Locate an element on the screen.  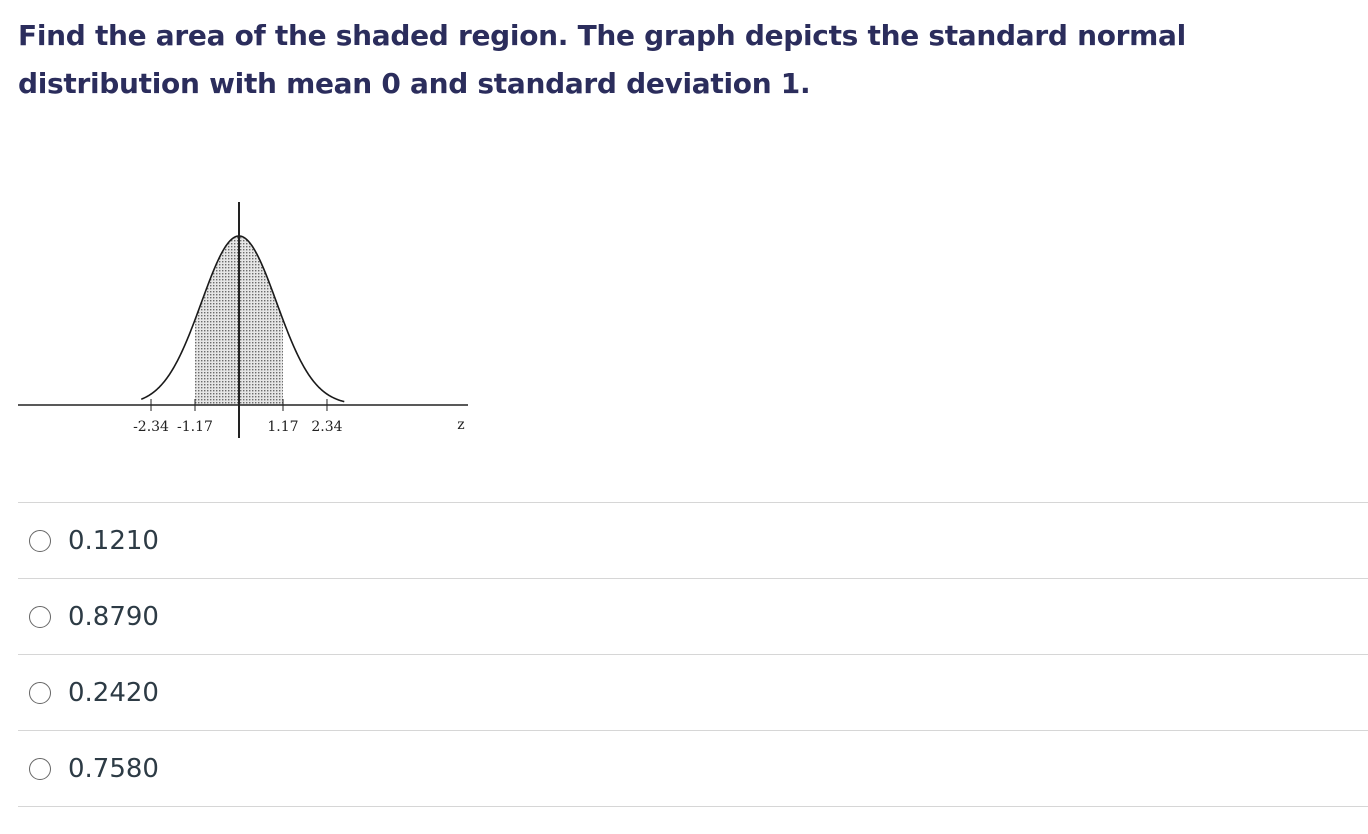
x-tick-label: -2.34 is located at coordinates (151, 427).